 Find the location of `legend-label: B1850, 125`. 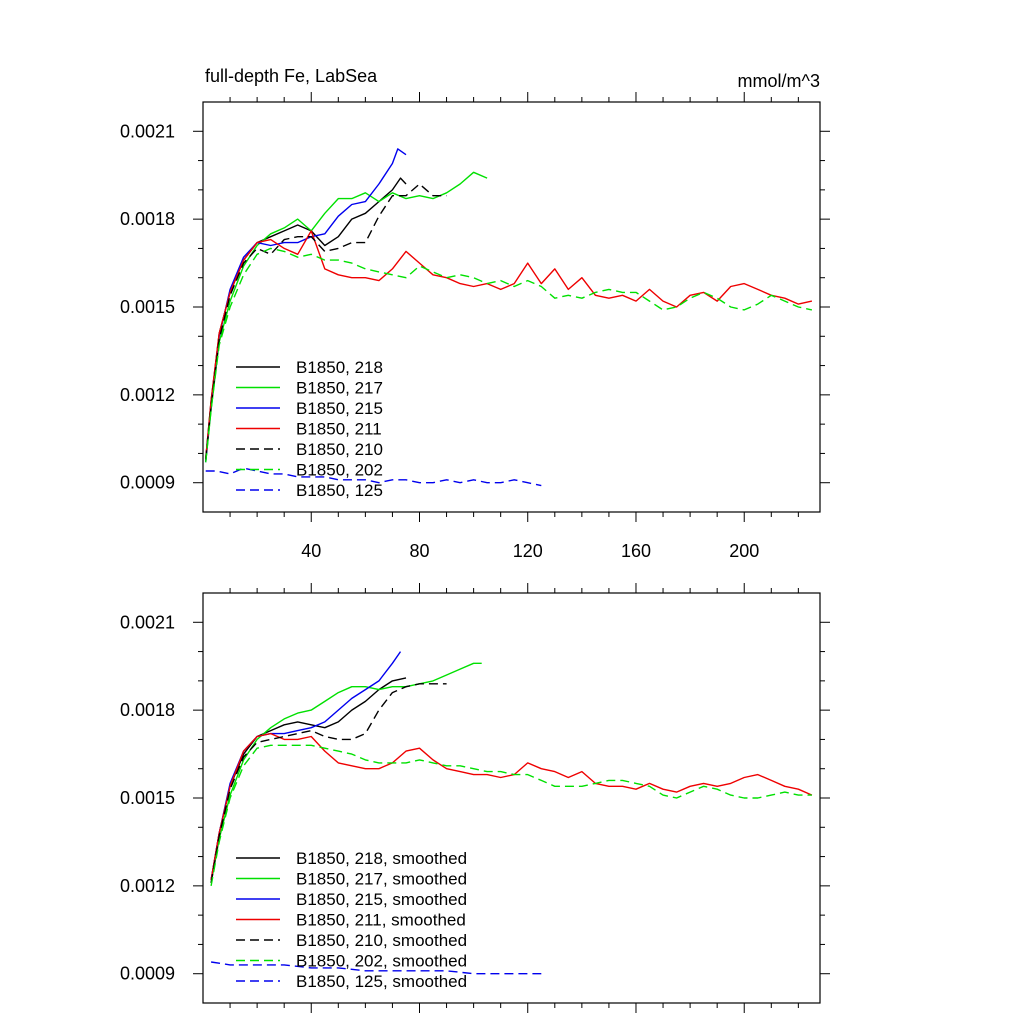

legend-label: B1850, 125 is located at coordinates (339, 490).